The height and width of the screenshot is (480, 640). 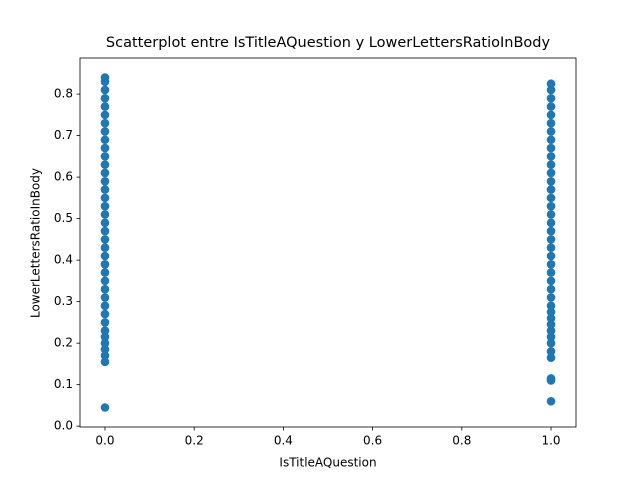 What do you see at coordinates (550, 441) in the screenshot?
I see `x-tick-label: 1.0` at bounding box center [550, 441].